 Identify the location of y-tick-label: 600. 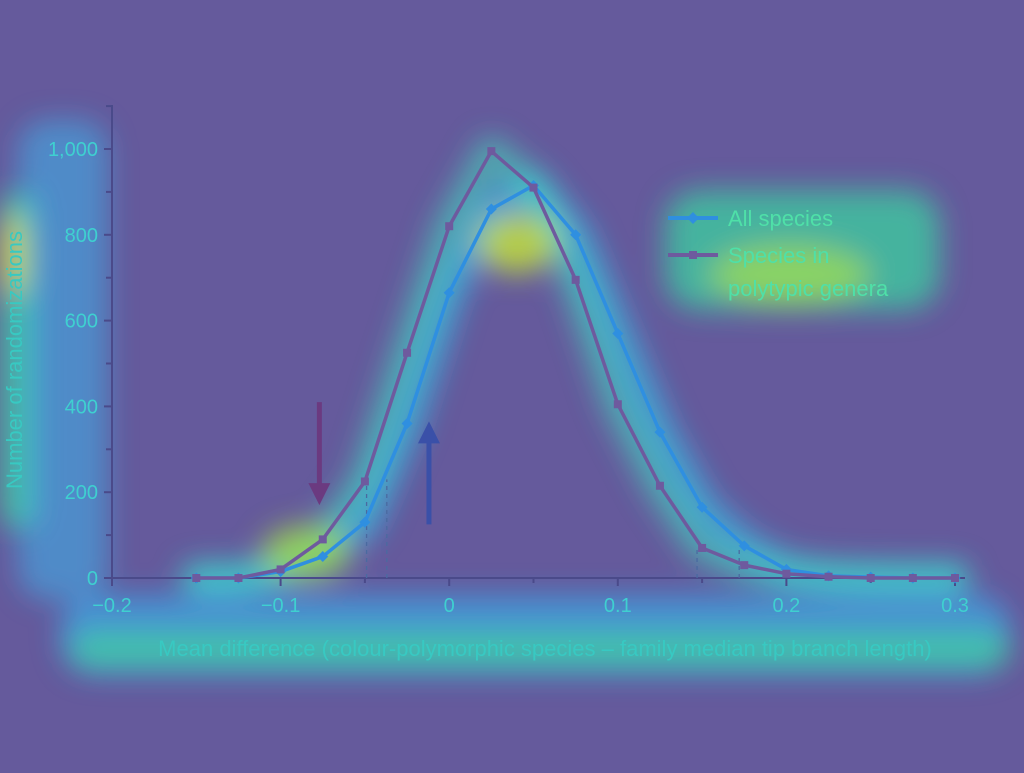
(81, 322).